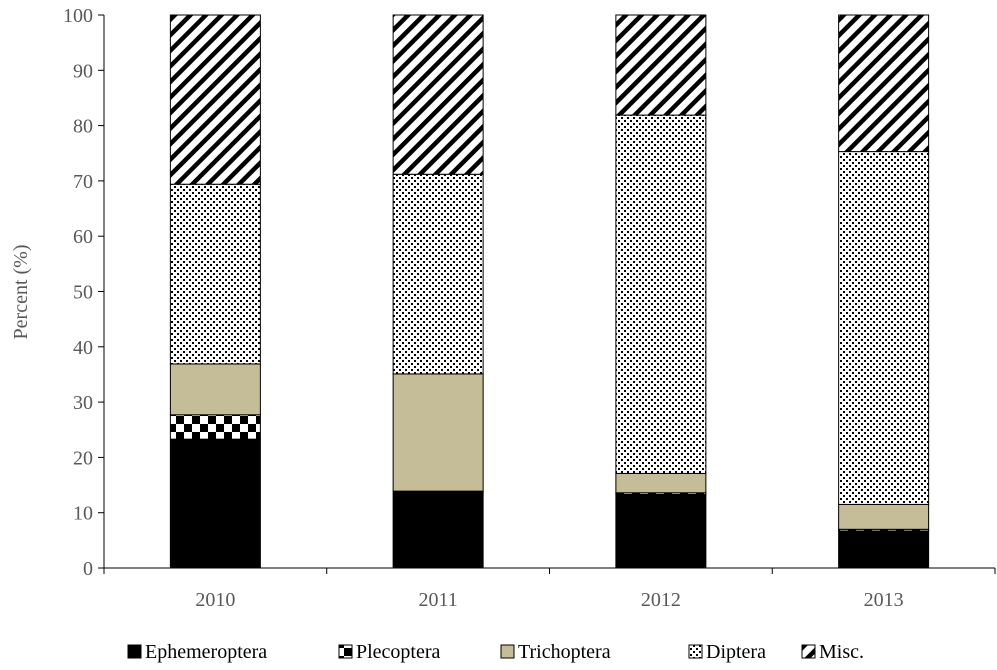 The width and height of the screenshot is (997, 670). I want to click on legend-label-diptera: Diptera, so click(736, 652).